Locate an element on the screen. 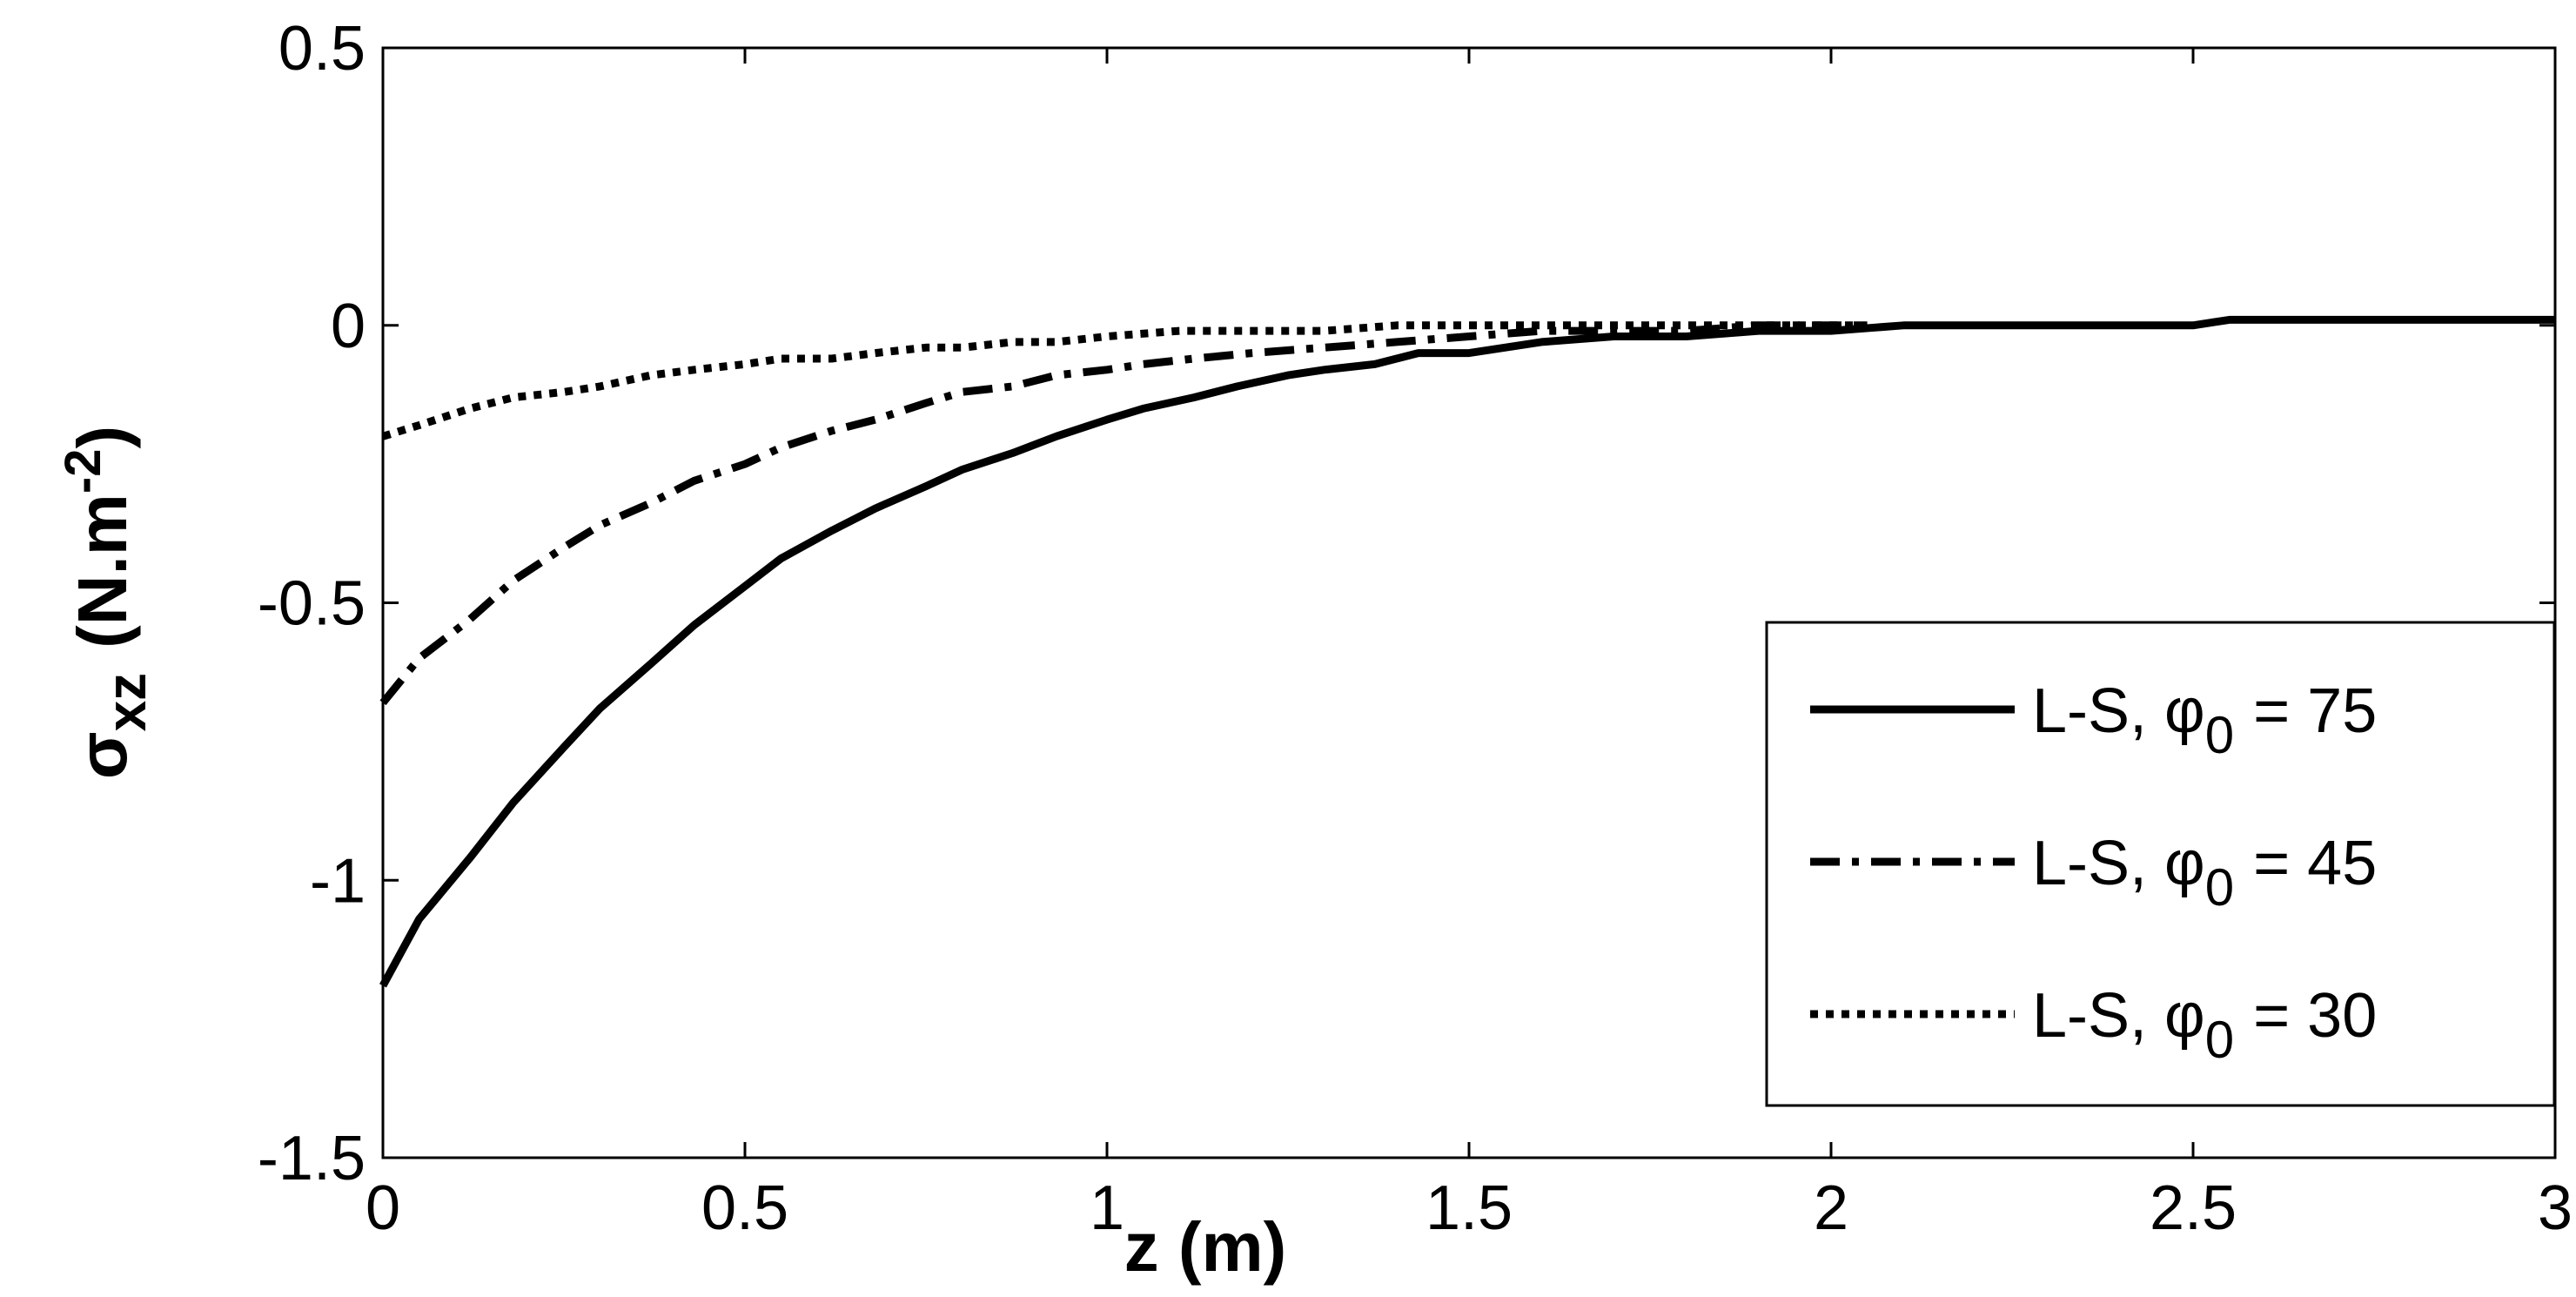 Image resolution: width=2576 pixels, height=1297 pixels. legend-label-2: L-S, φ0 = 45 is located at coordinates (2204, 873).